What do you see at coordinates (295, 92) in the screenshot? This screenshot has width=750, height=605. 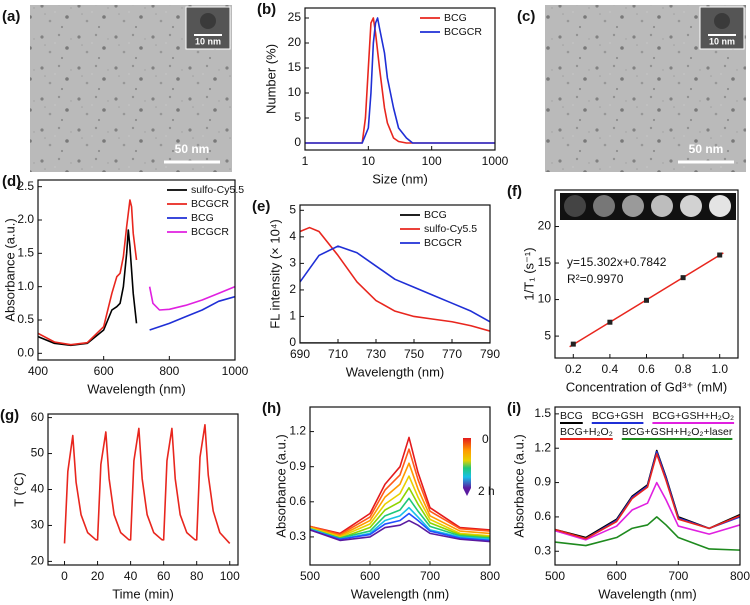 I see `y-tick-label: 10` at bounding box center [295, 92].